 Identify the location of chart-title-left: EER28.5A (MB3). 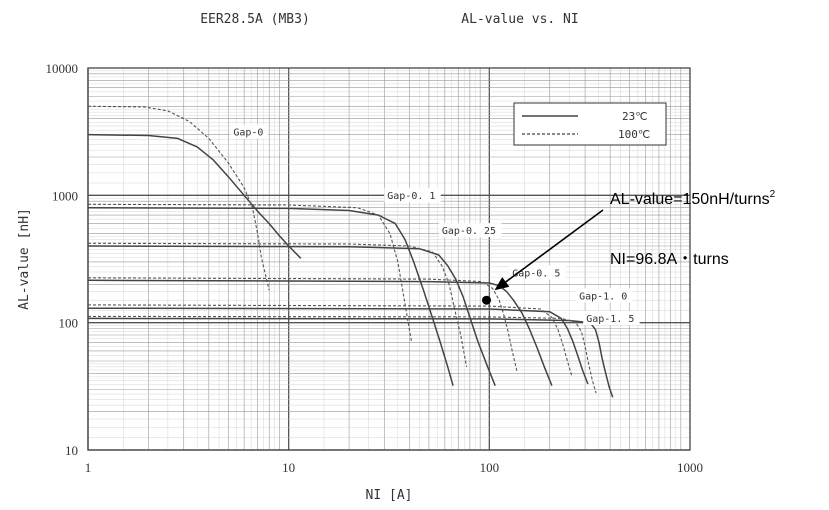
(255, 19).